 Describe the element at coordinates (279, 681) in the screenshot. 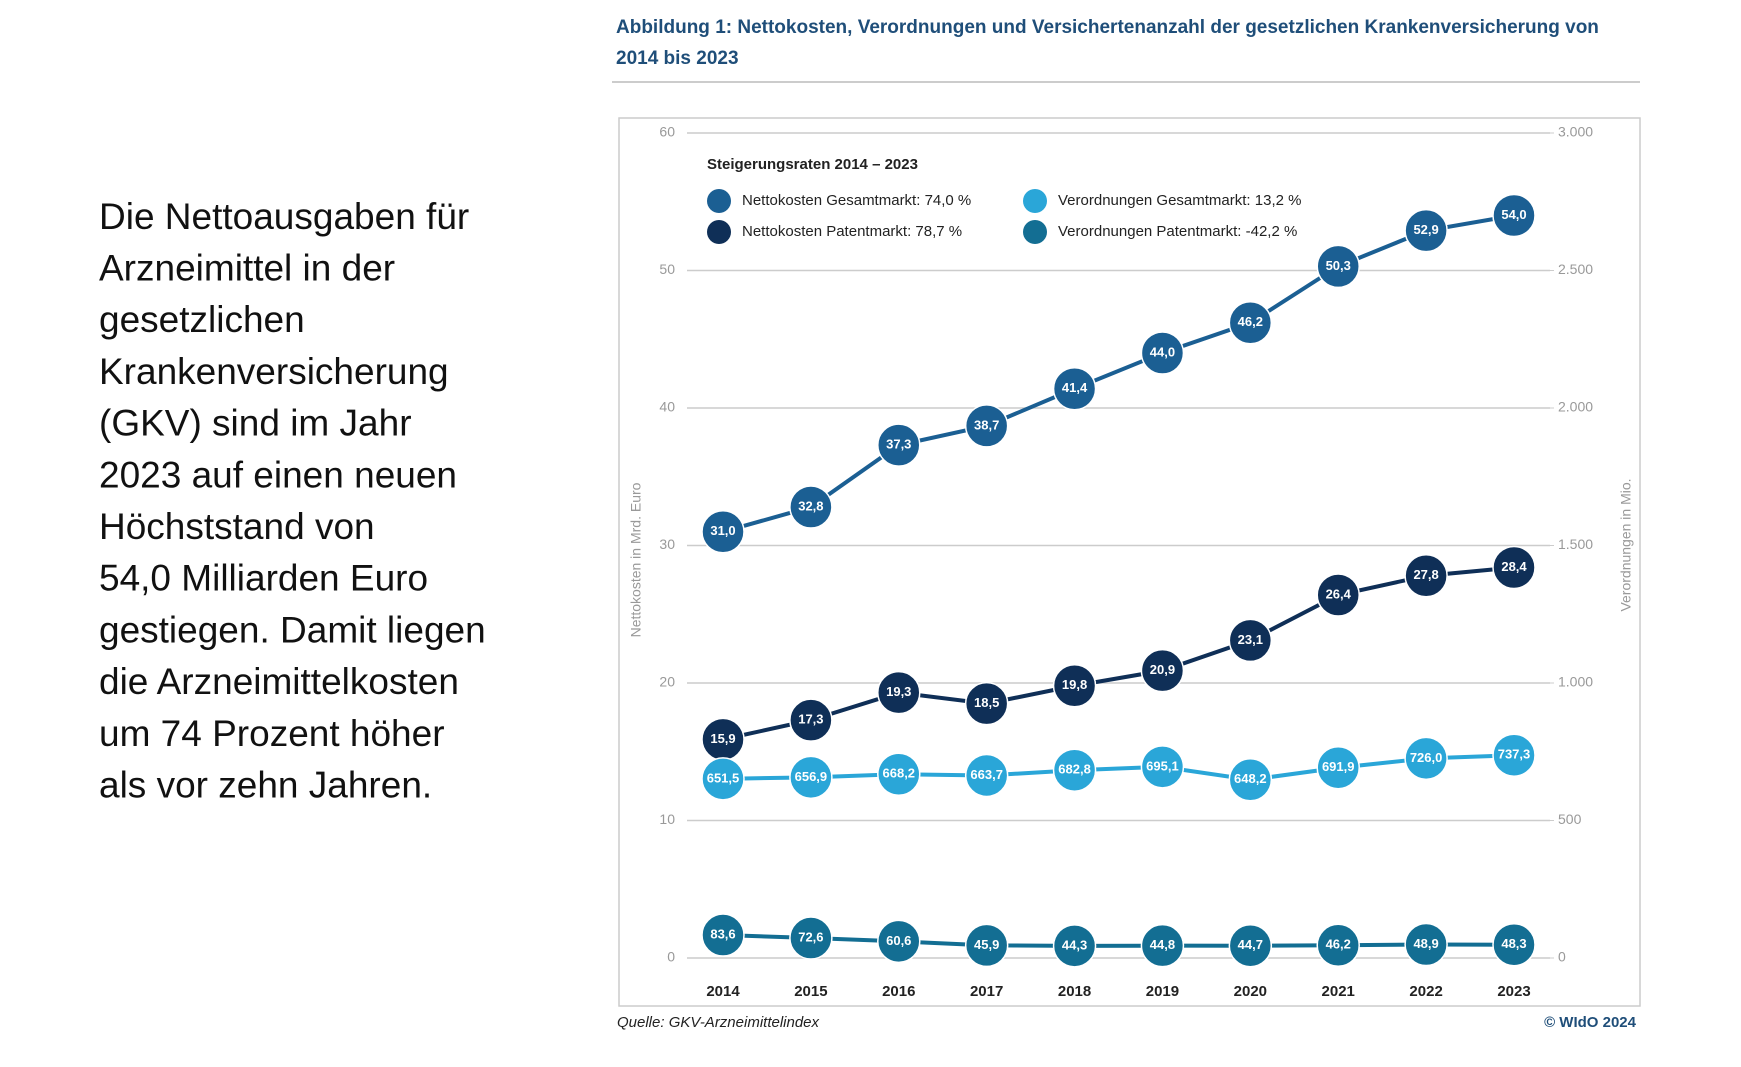

I see `paragraph-line: die Arzneimittelkosten` at that location.